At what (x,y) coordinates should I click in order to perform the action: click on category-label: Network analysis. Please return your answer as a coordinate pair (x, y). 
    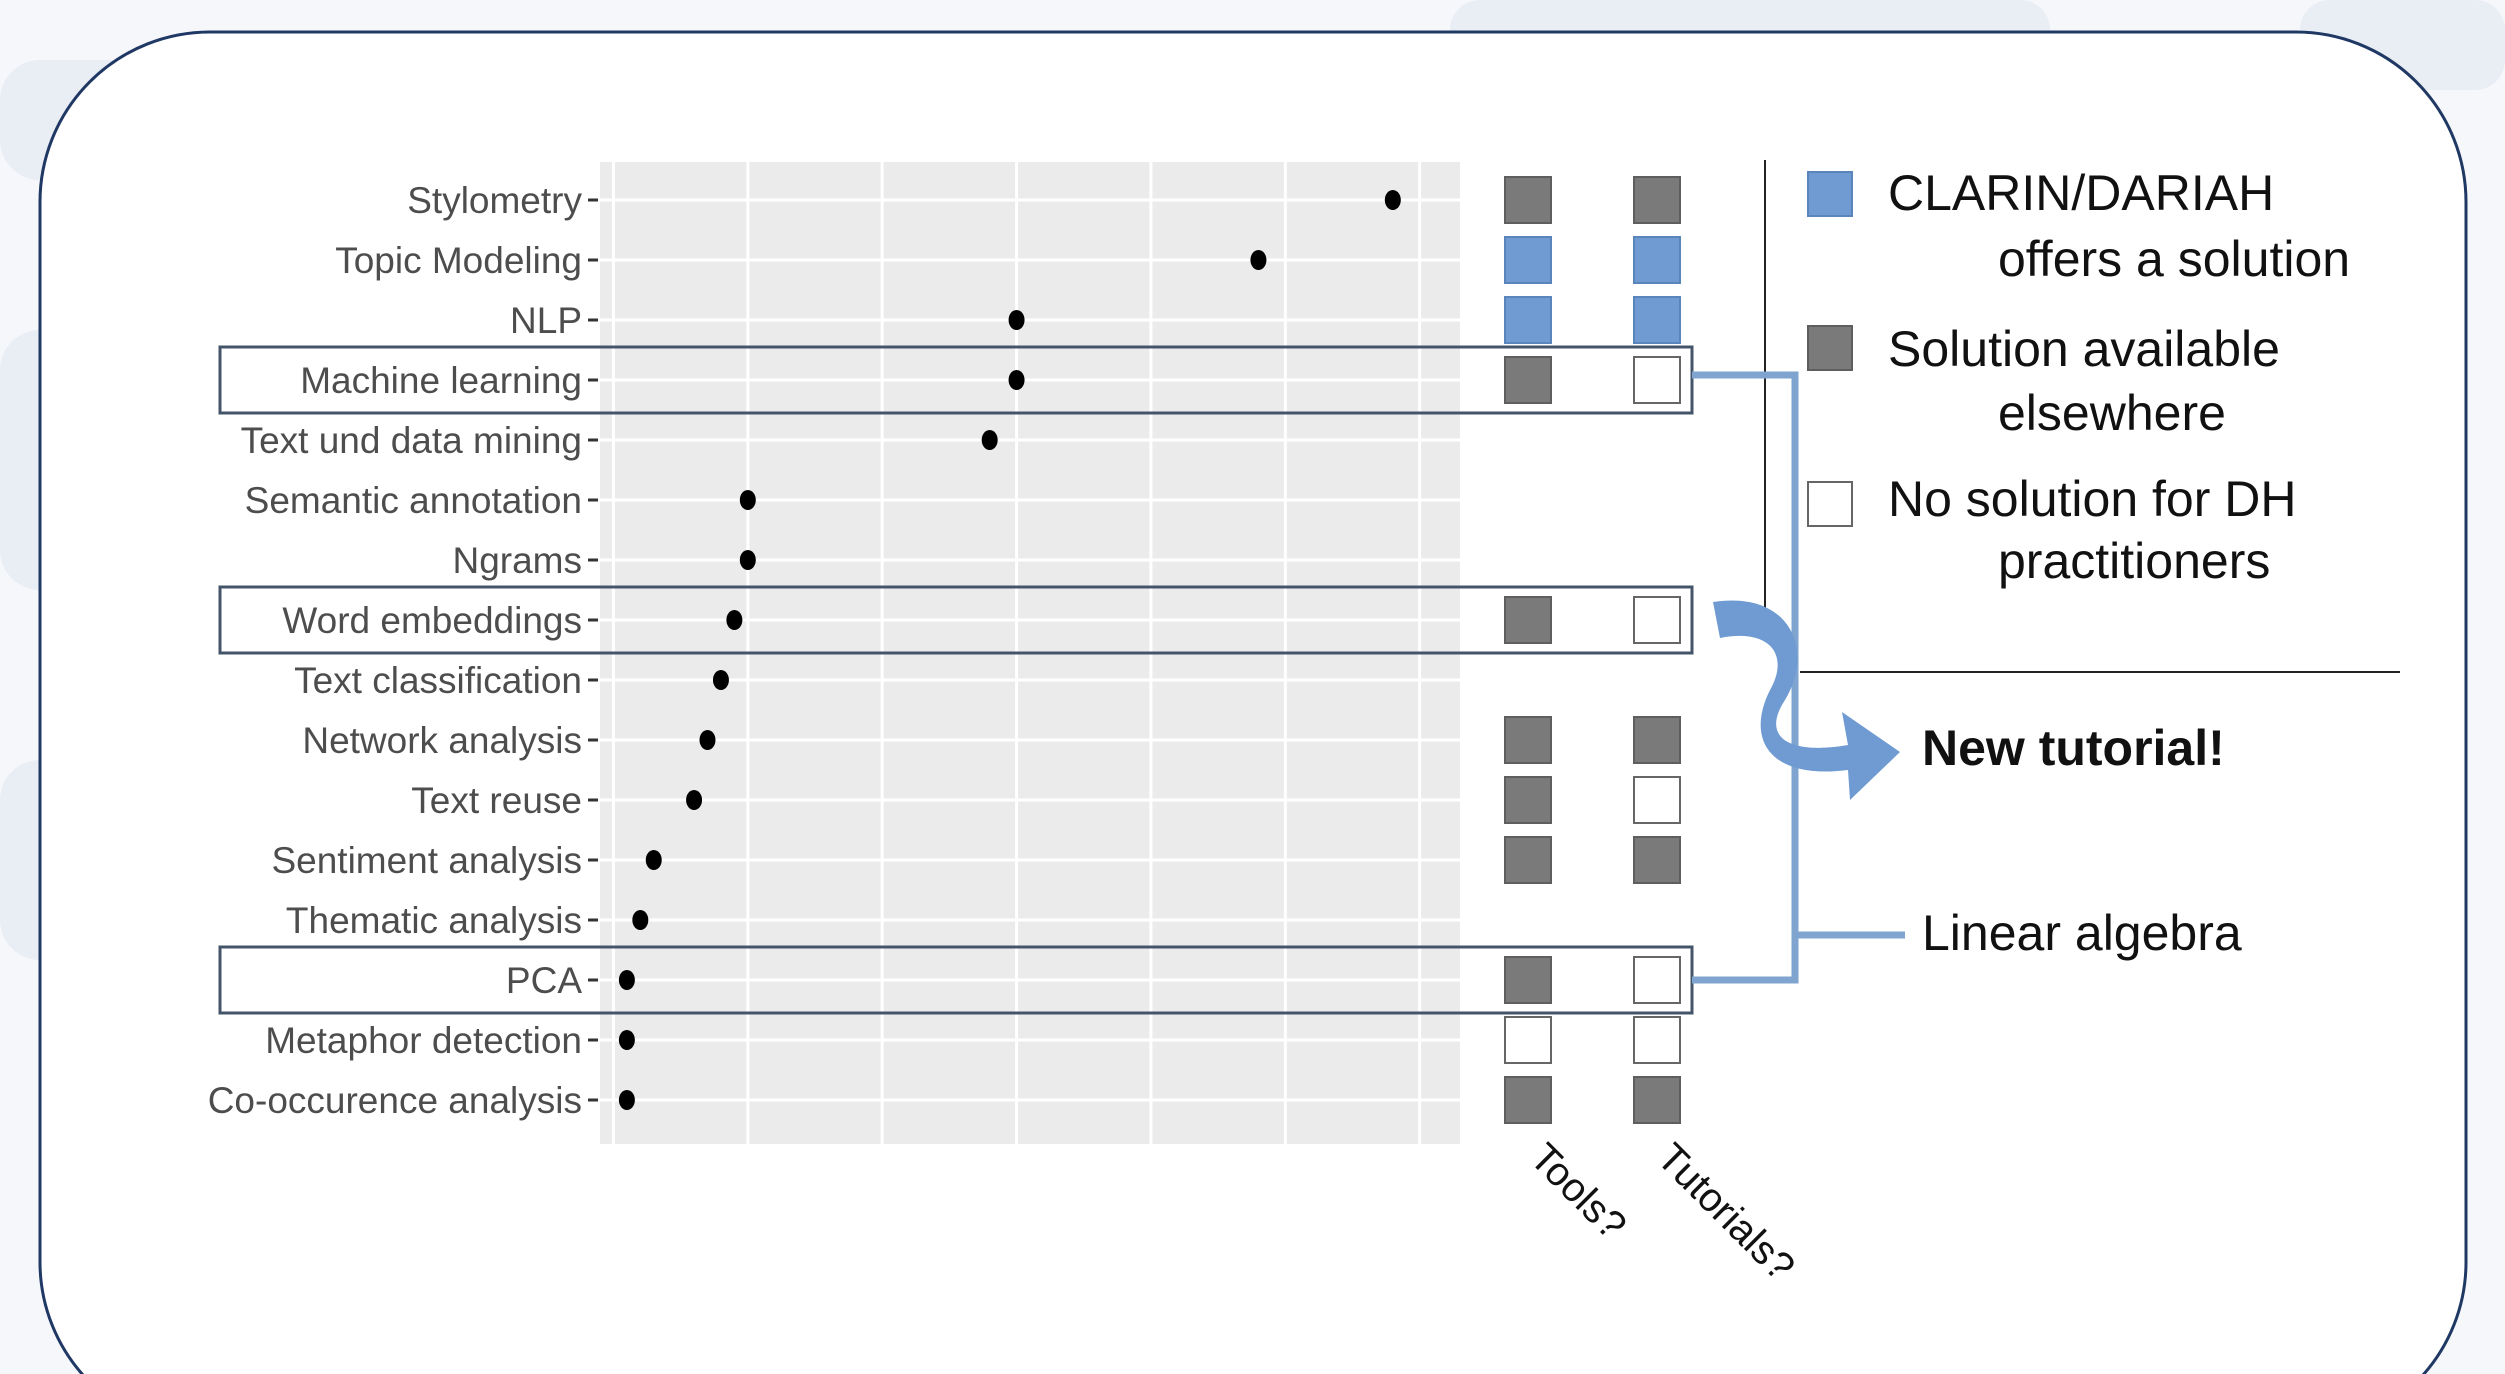
    Looking at the image, I should click on (442, 740).